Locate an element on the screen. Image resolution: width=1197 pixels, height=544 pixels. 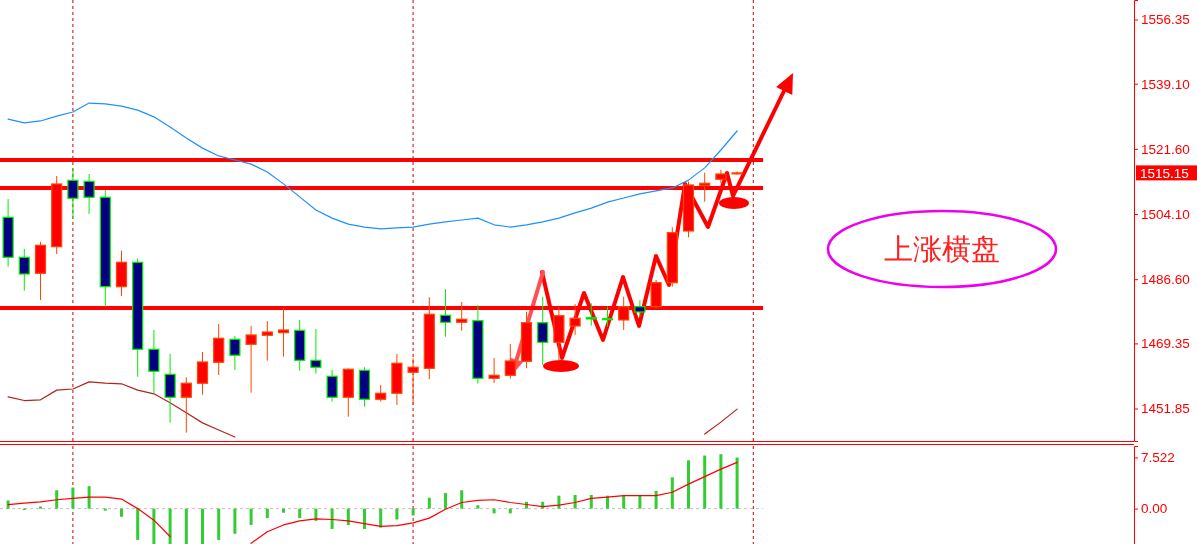
y-tick-label: 1451.85 is located at coordinates (1165, 409).